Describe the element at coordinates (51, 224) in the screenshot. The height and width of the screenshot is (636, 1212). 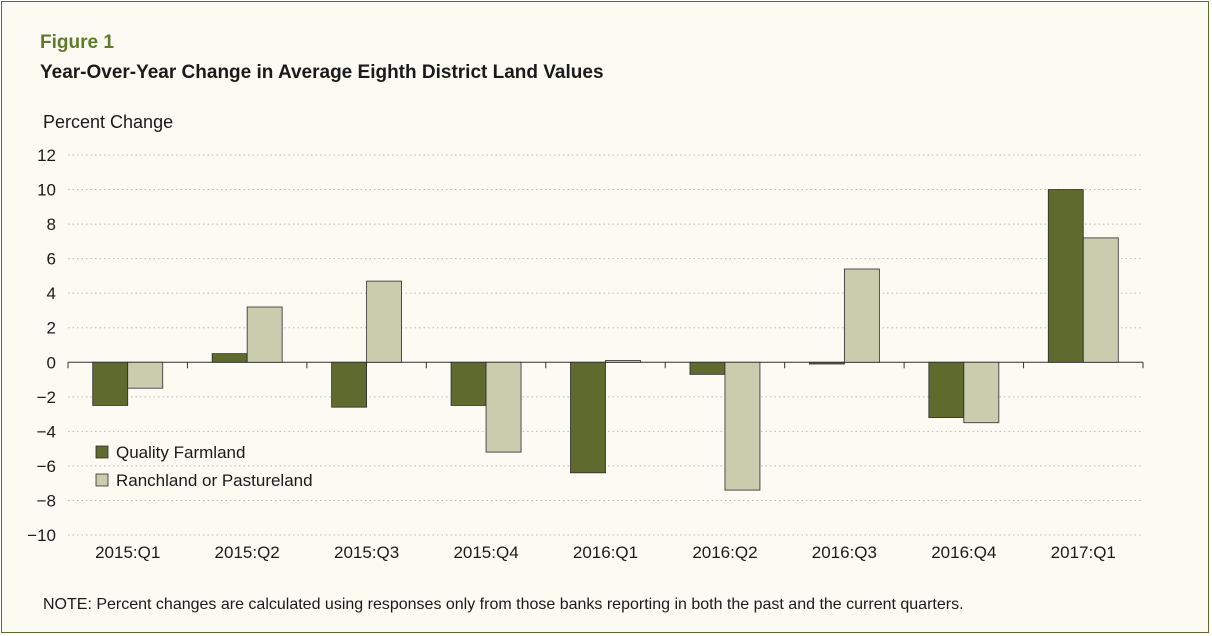
I see `y-tick-label: 8` at that location.